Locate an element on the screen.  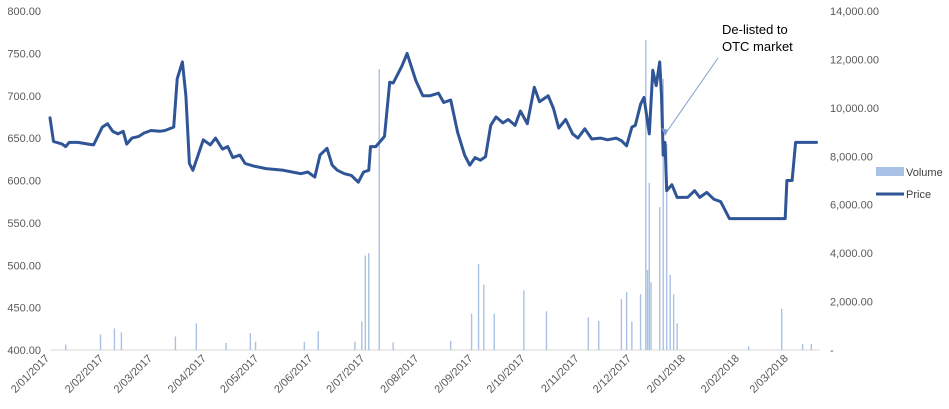
annotation-arrowhead is located at coordinates (665, 132).